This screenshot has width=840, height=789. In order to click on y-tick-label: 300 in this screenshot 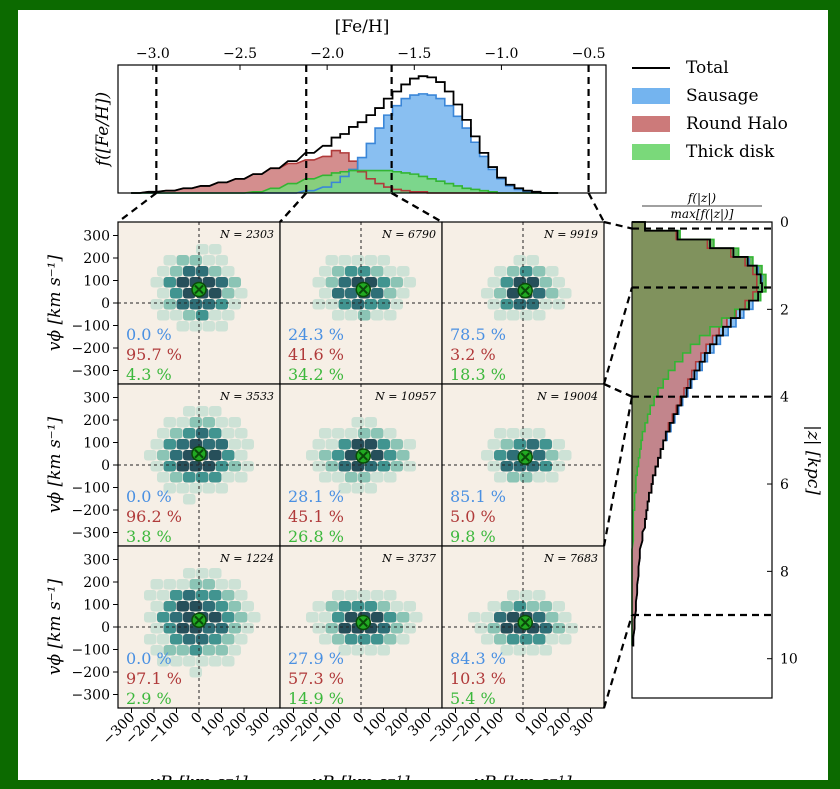, I will do `click(96, 237)`.